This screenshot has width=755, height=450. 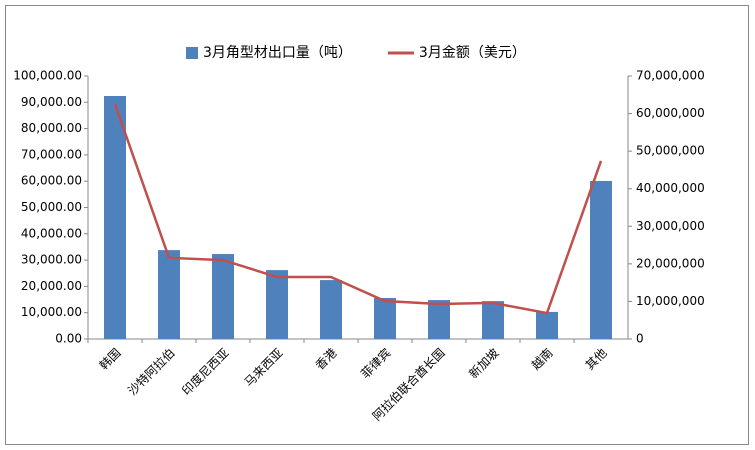 I want to click on y-tick-label: 40,000.00, so click(x=51, y=233).